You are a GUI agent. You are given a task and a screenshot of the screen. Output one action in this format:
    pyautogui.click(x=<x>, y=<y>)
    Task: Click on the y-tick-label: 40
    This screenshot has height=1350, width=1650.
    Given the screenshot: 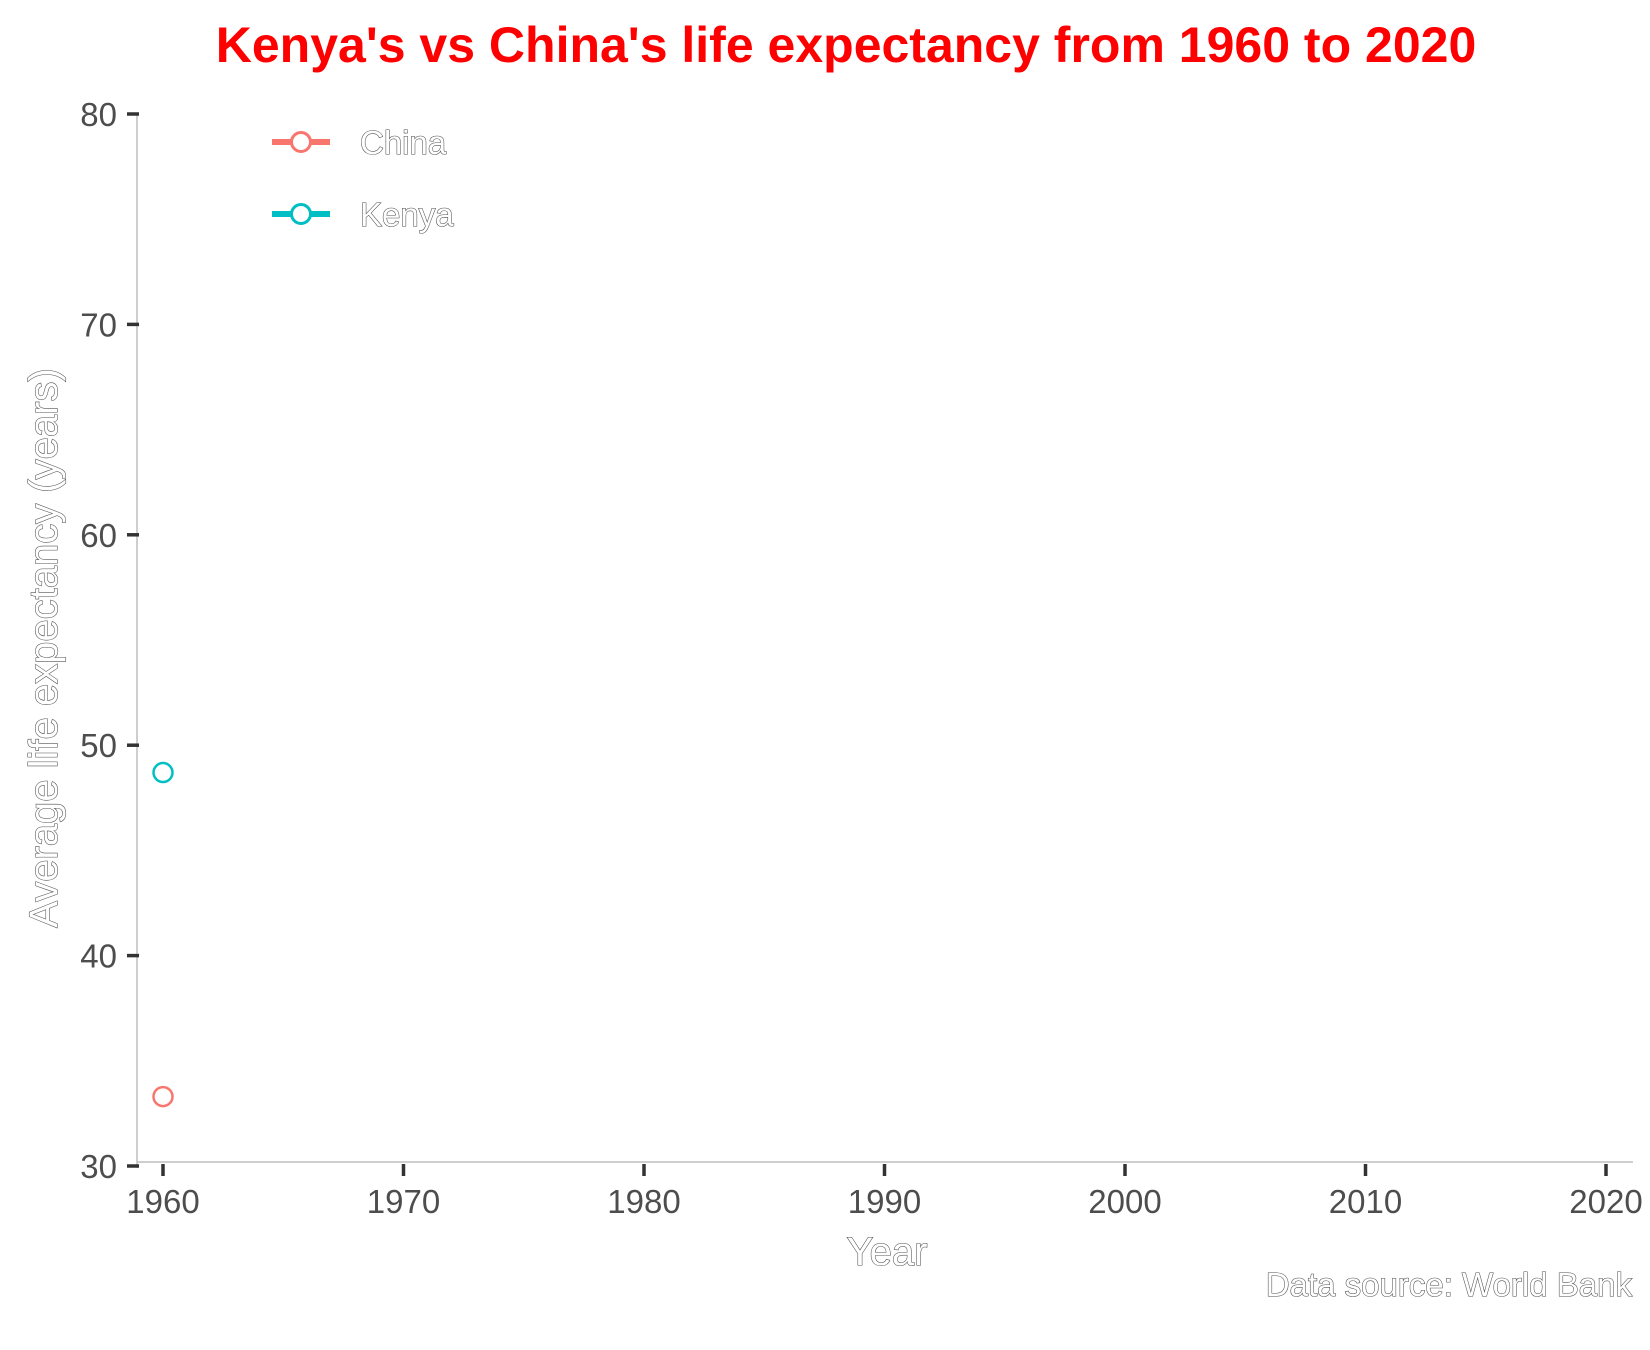 What is the action you would take?
    pyautogui.click(x=98, y=956)
    